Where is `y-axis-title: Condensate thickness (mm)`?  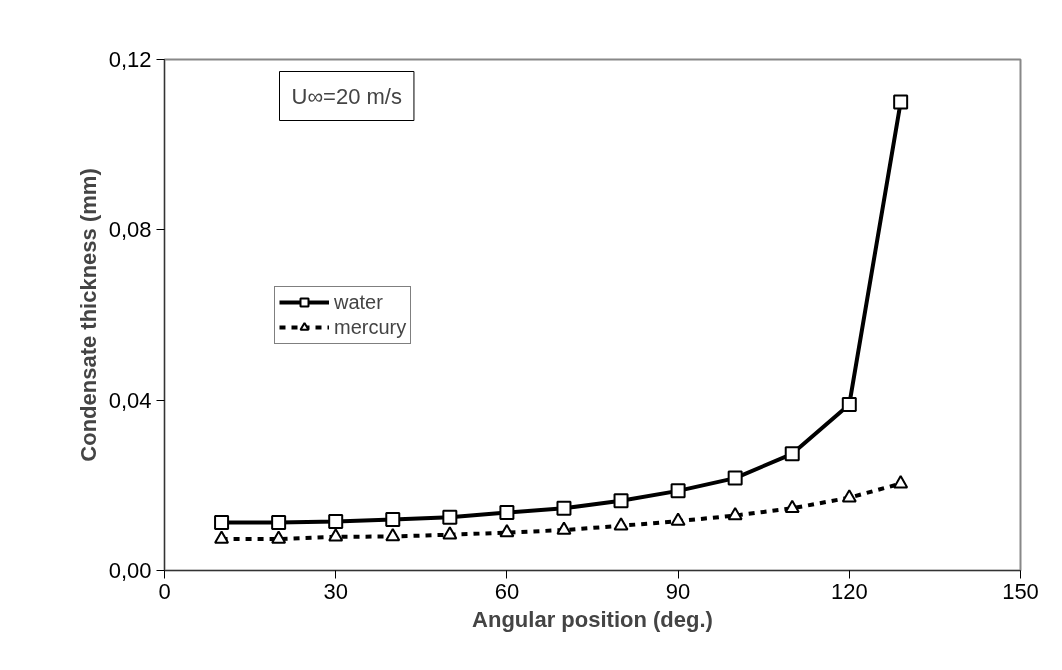
y-axis-title: Condensate thickness (mm) is located at coordinates (88, 315).